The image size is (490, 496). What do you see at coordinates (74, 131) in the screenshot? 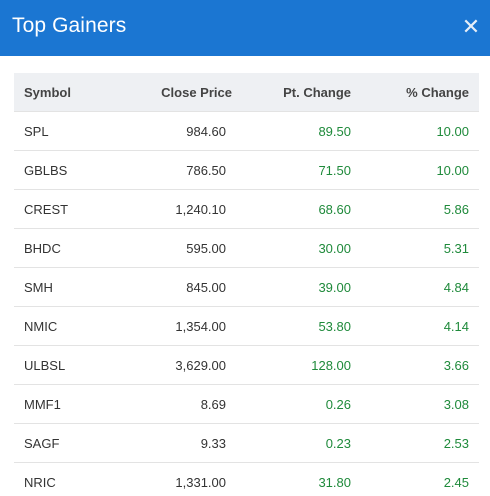
I see `cell-symbol: SPL` at bounding box center [74, 131].